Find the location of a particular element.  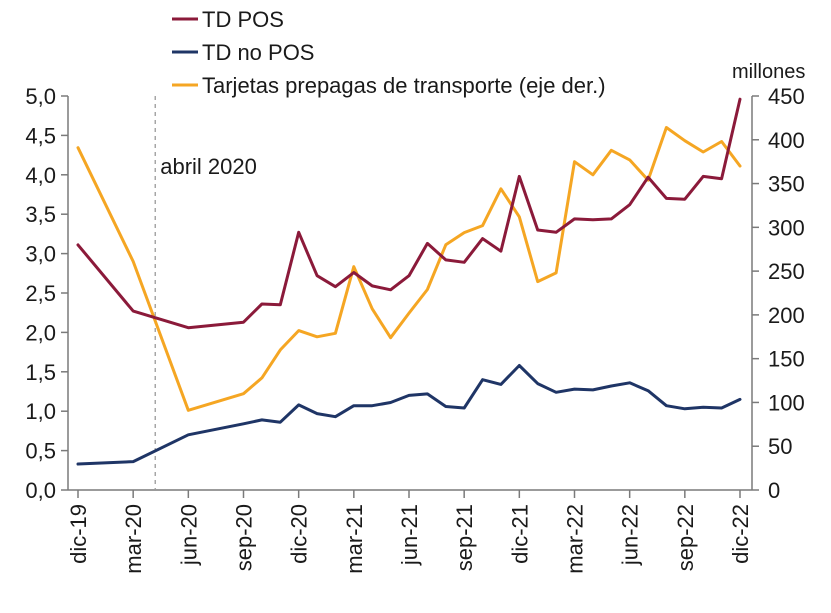

x-tick-label: dic-19 is located at coordinates (78, 534).